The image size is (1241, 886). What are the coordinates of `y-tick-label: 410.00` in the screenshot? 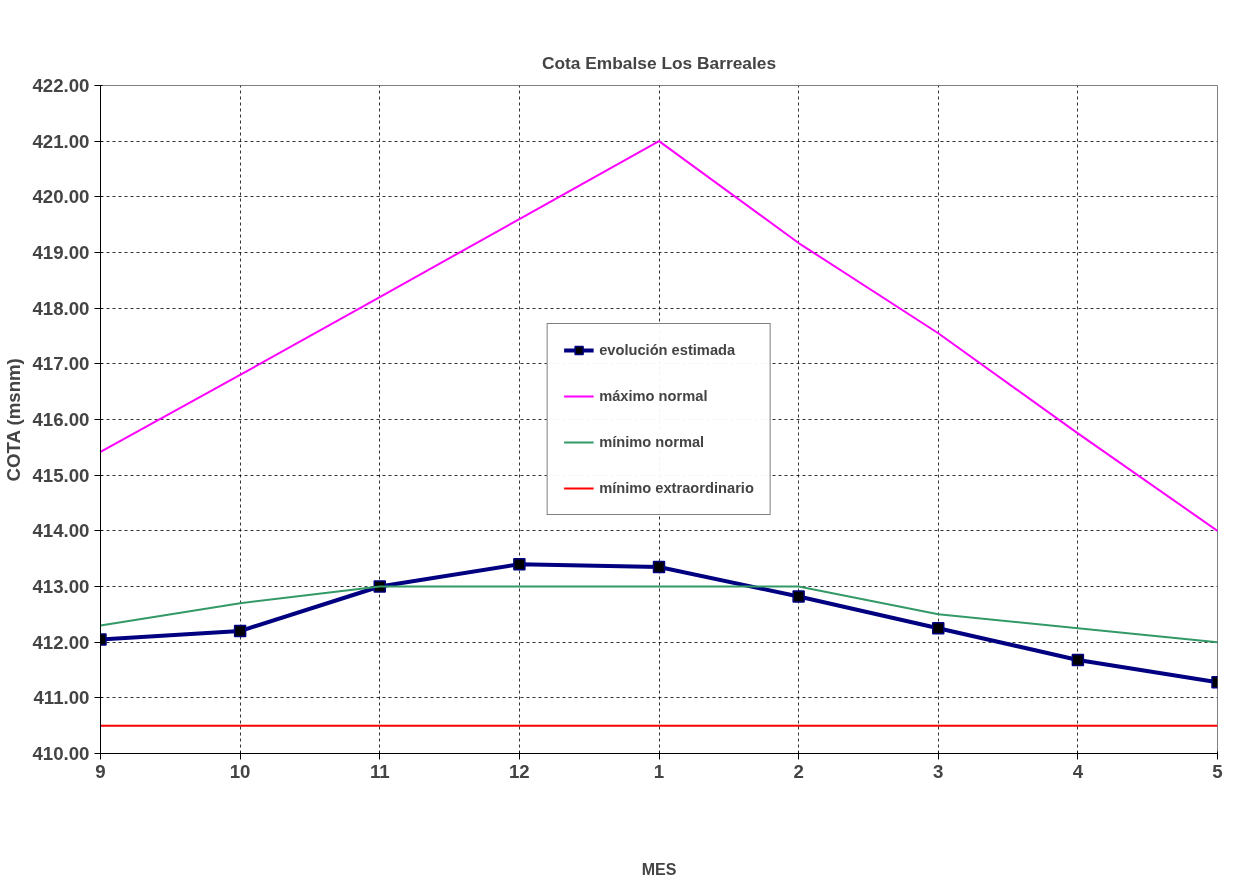 It's located at (61, 753).